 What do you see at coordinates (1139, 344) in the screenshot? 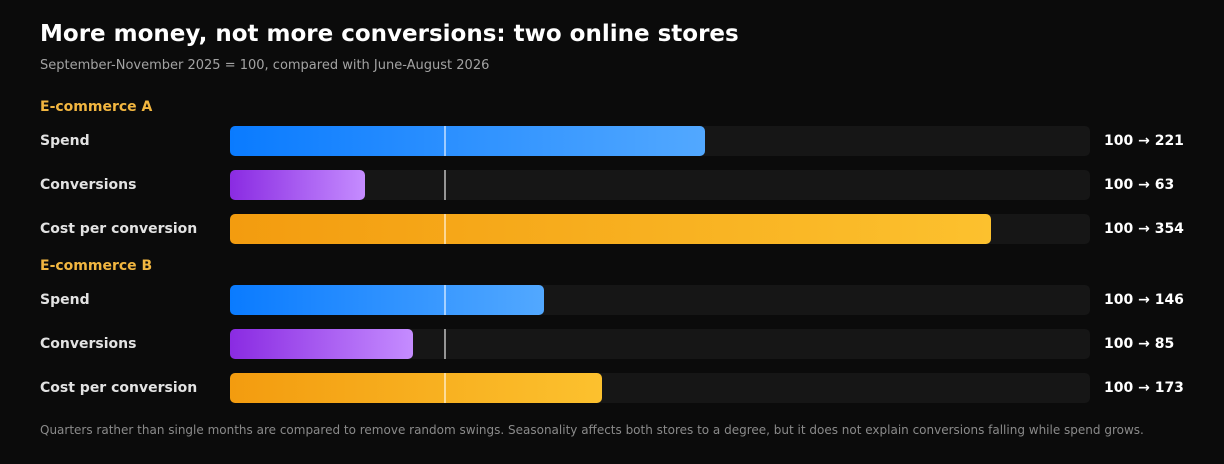
I see `value-label: 100 → 85` at bounding box center [1139, 344].